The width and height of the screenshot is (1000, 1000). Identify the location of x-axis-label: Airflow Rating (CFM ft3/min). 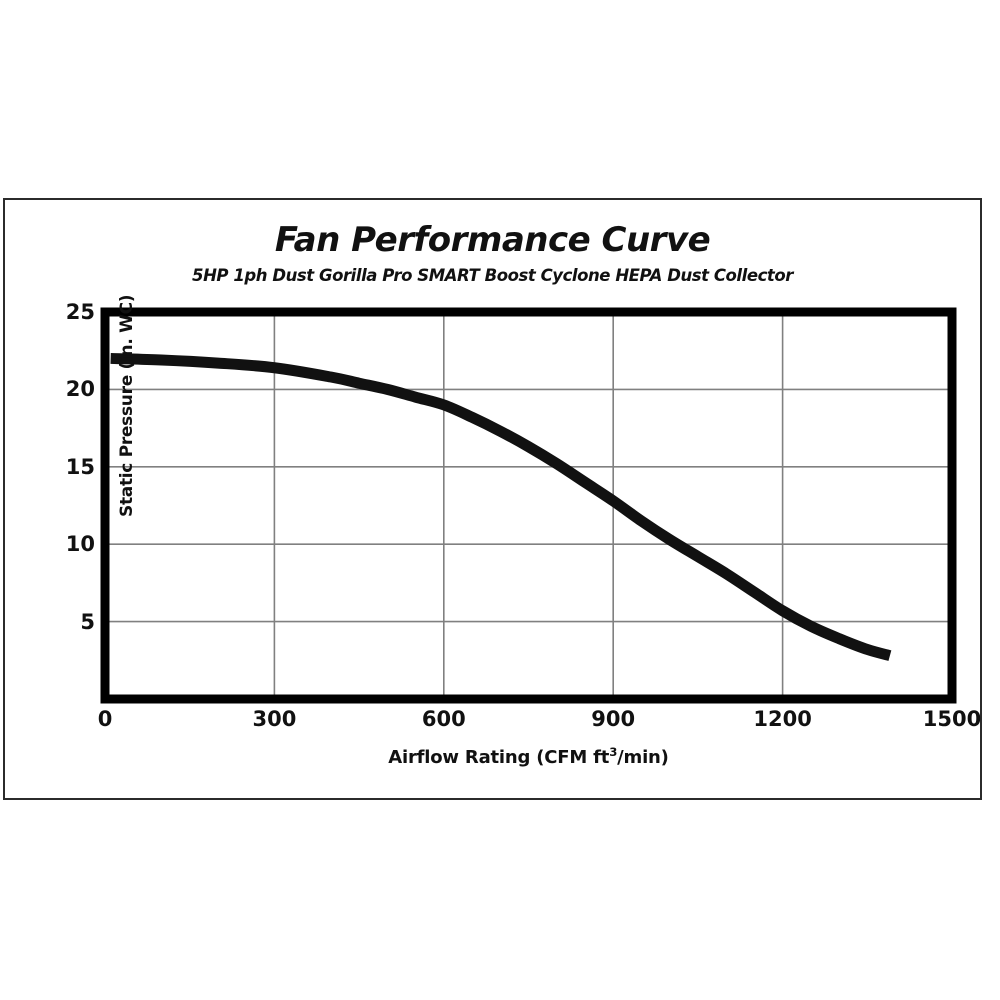
(528, 756).